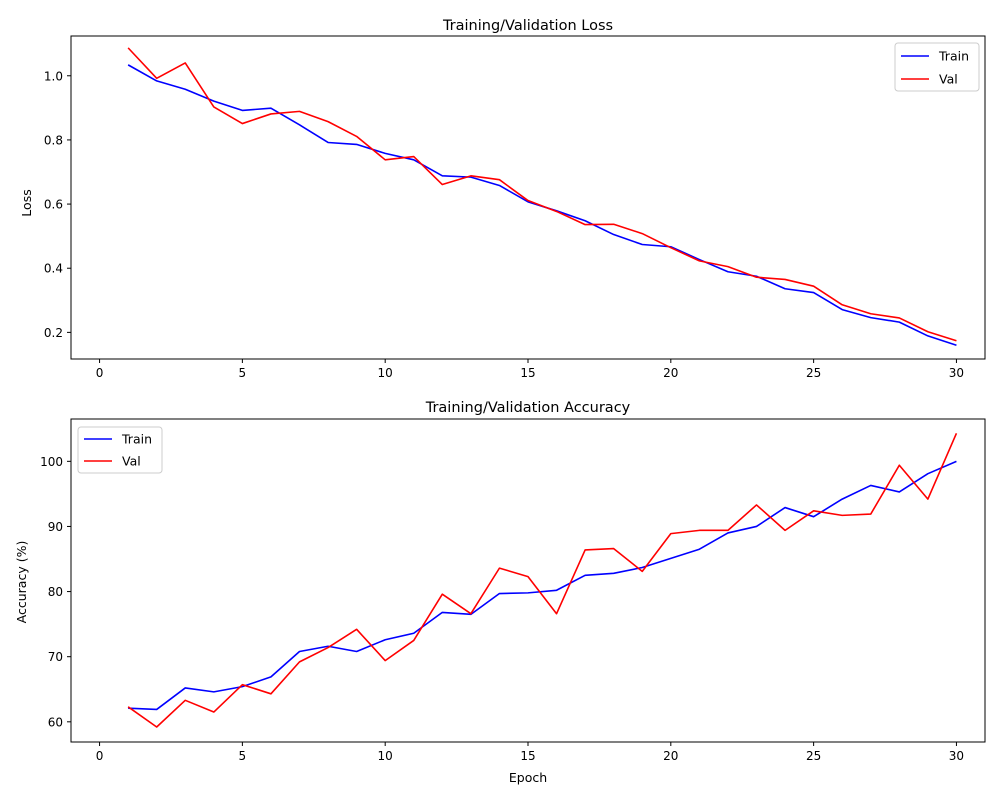 The height and width of the screenshot is (800, 1000). Describe the element at coordinates (528, 777) in the screenshot. I see `accuracy-x-axis-label: Epoch` at that location.